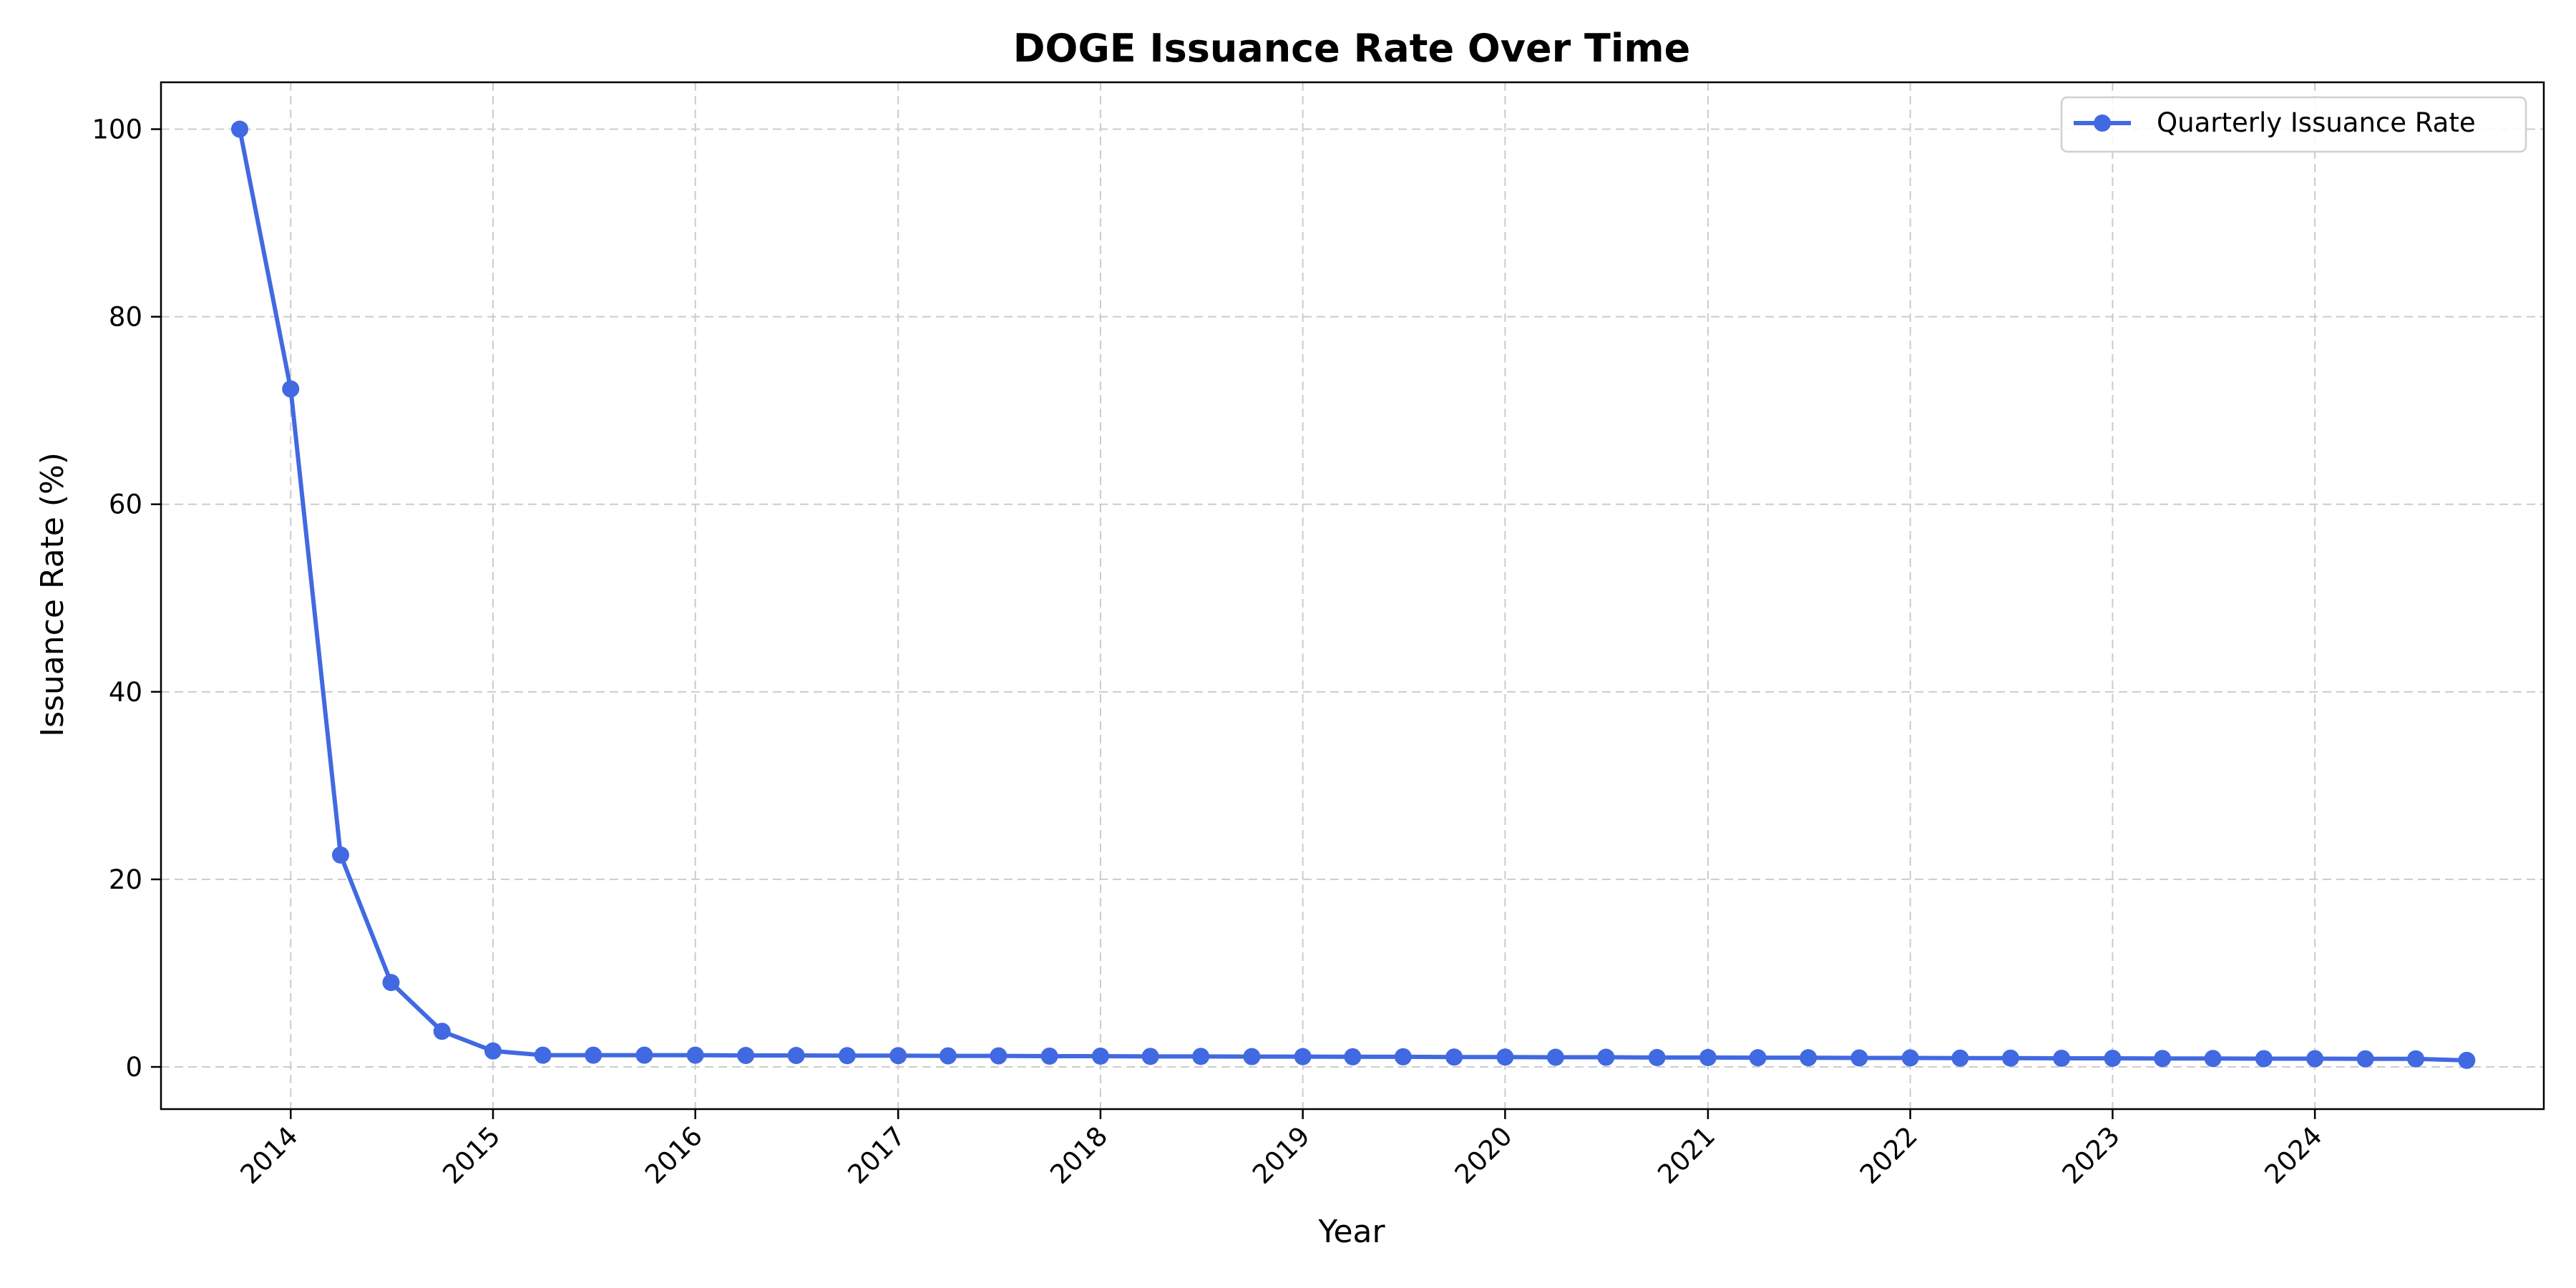 This screenshot has width=2576, height=1288. Describe the element at coordinates (133, 1067) in the screenshot. I see `y-tick-label: 0` at that location.